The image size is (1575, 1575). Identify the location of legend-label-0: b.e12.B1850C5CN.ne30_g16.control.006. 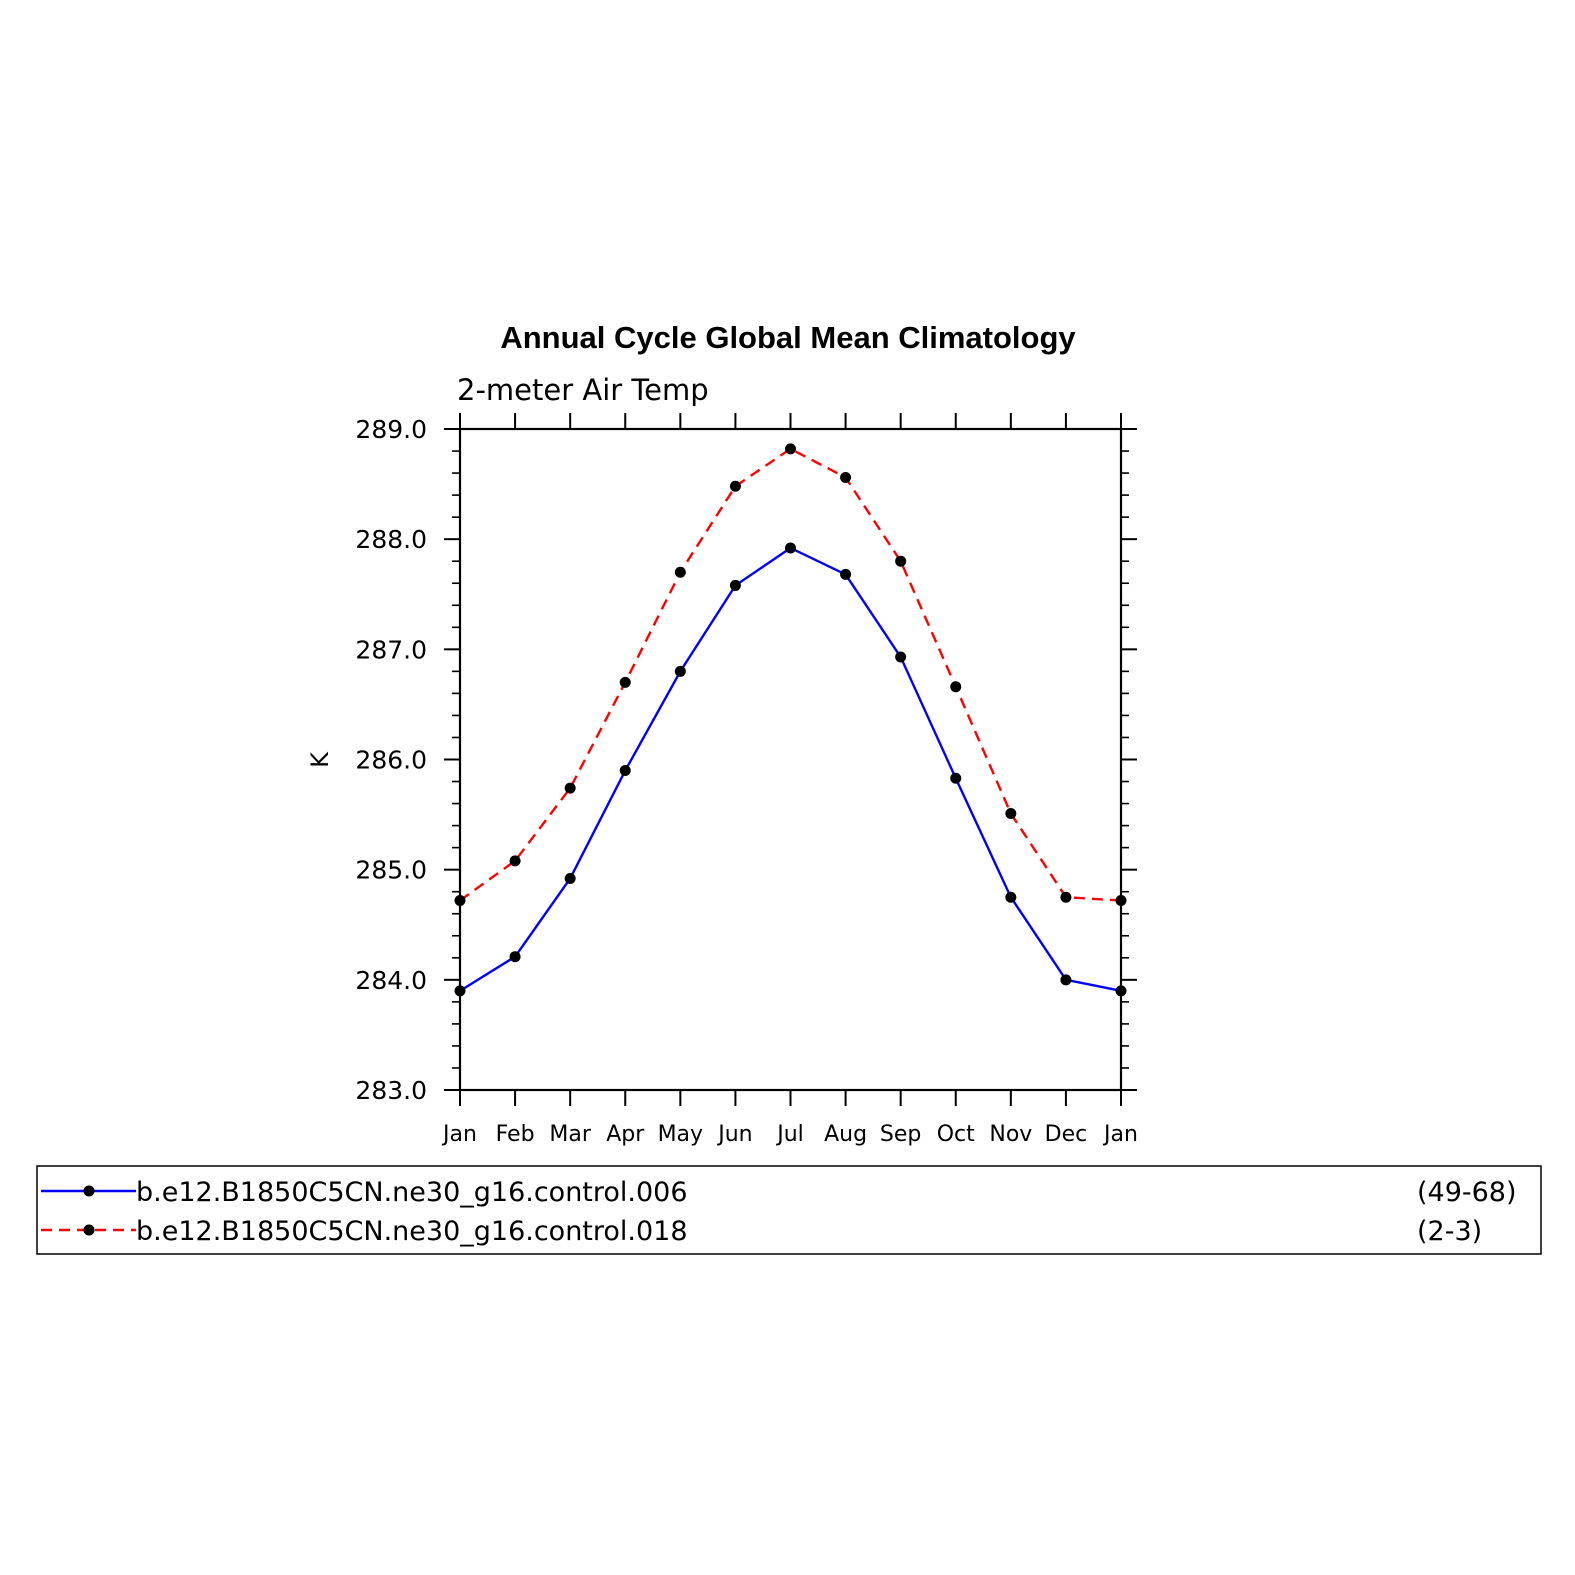
(412, 1192).